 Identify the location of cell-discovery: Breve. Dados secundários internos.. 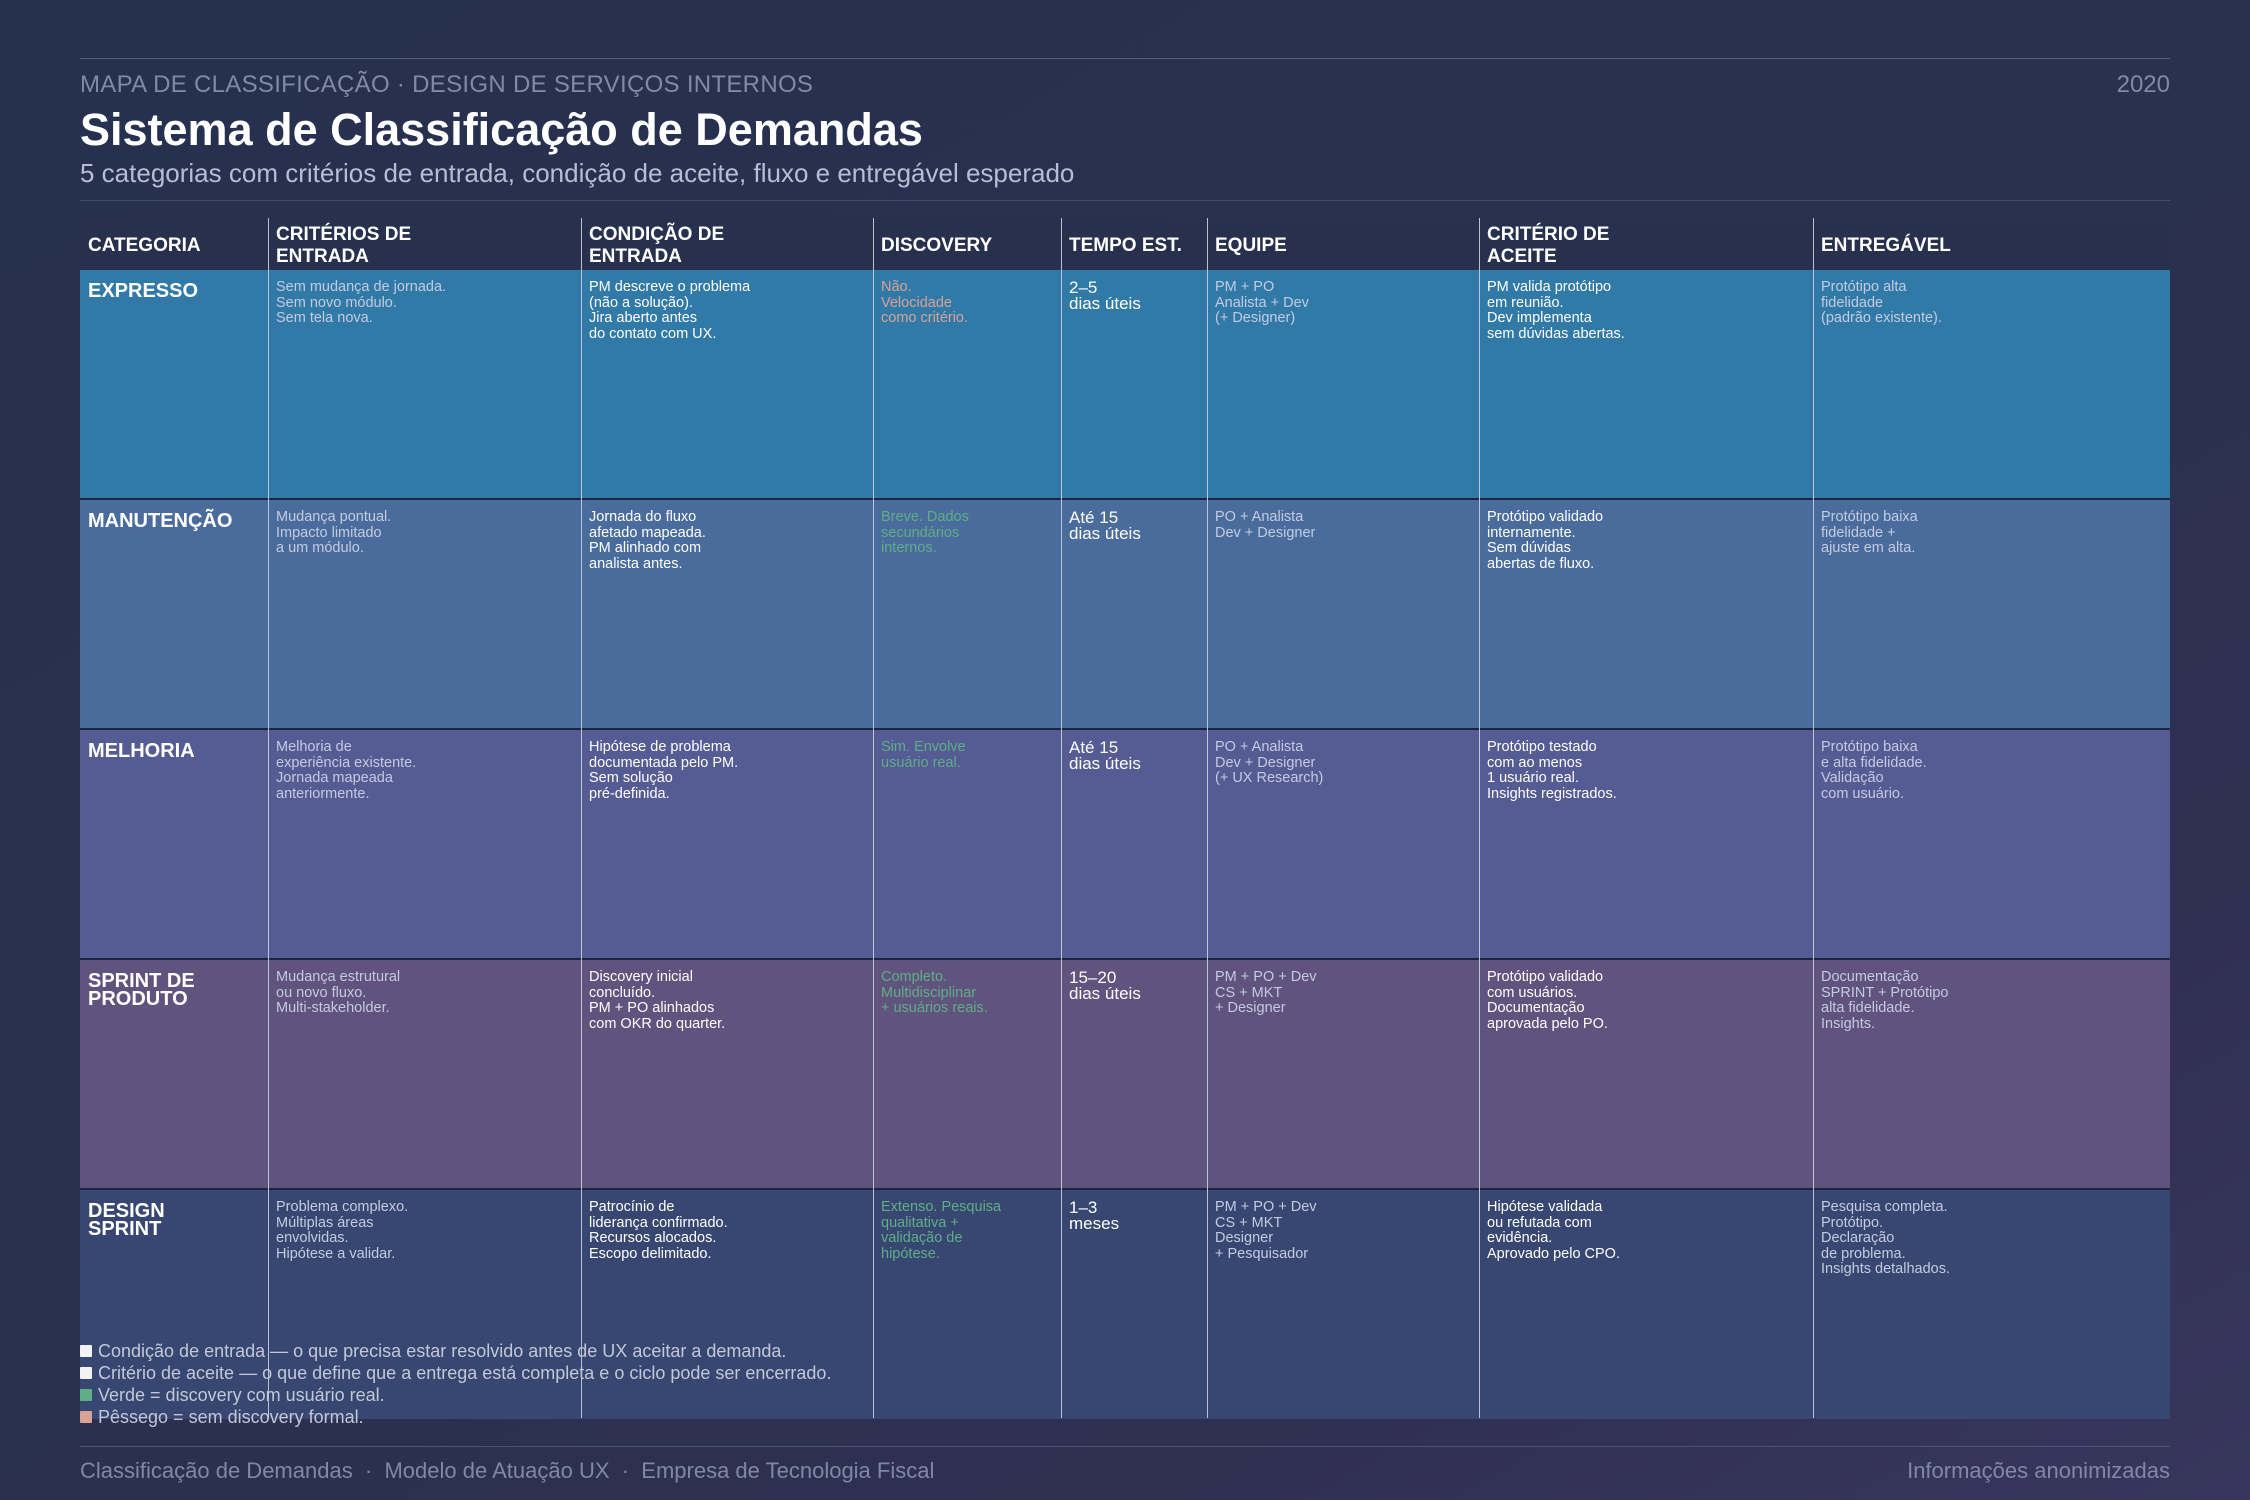
(967, 614).